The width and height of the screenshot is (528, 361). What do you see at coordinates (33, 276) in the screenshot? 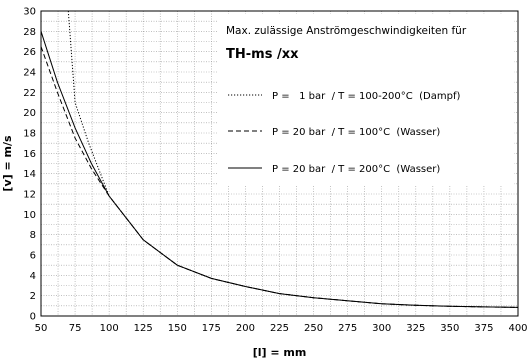
I see `y-tick-label: 4` at bounding box center [33, 276].